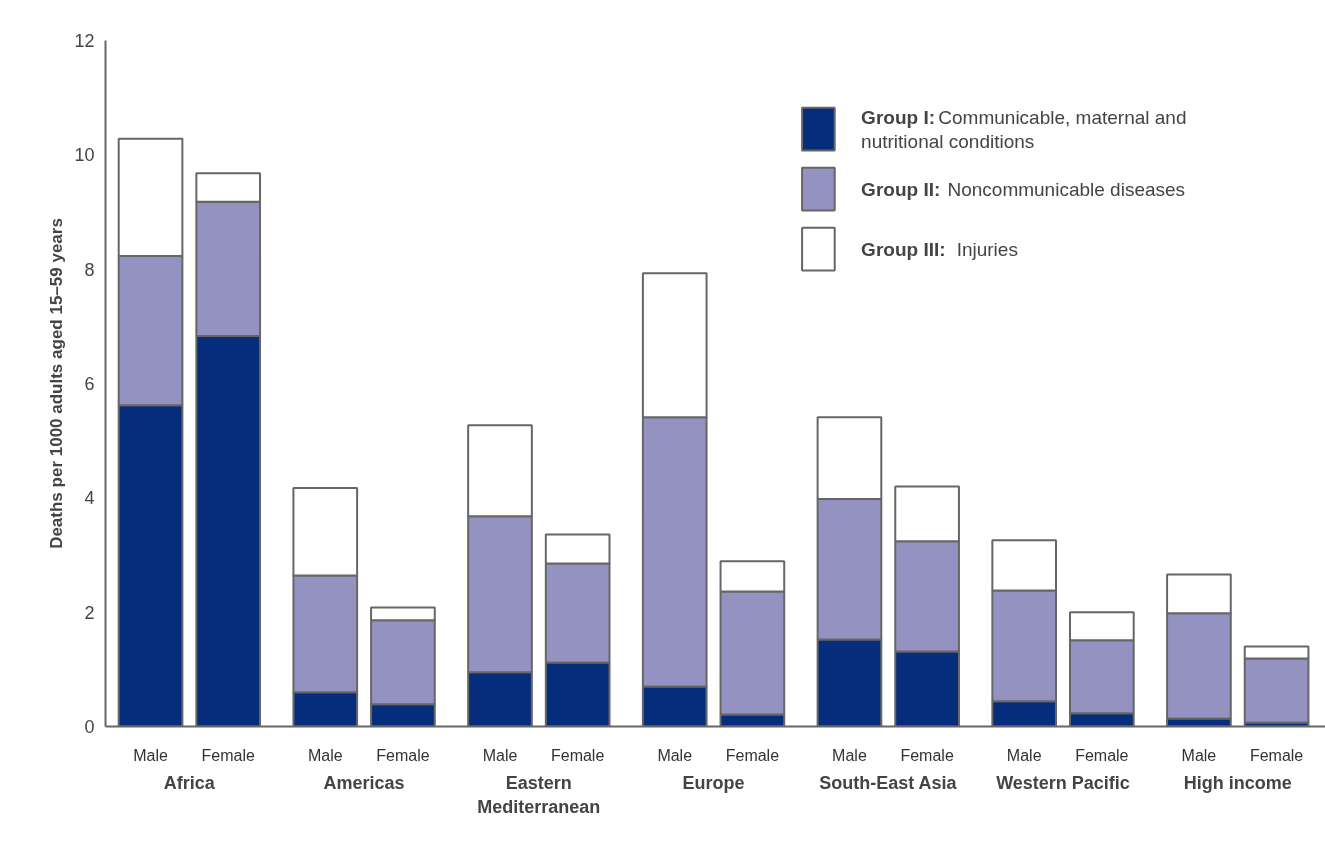  What do you see at coordinates (539, 794) in the screenshot?
I see `text: Eastern Mediterranean` at bounding box center [539, 794].